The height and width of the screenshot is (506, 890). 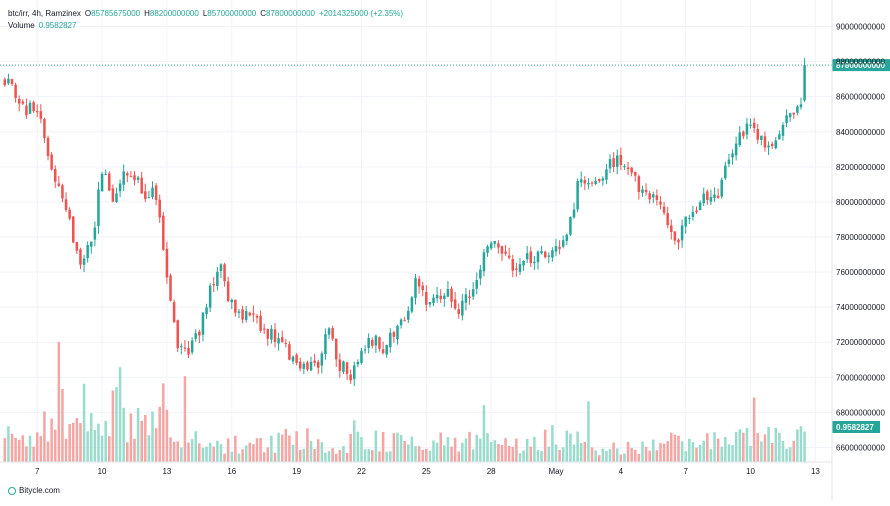 I want to click on low-label: L, so click(x=205, y=13).